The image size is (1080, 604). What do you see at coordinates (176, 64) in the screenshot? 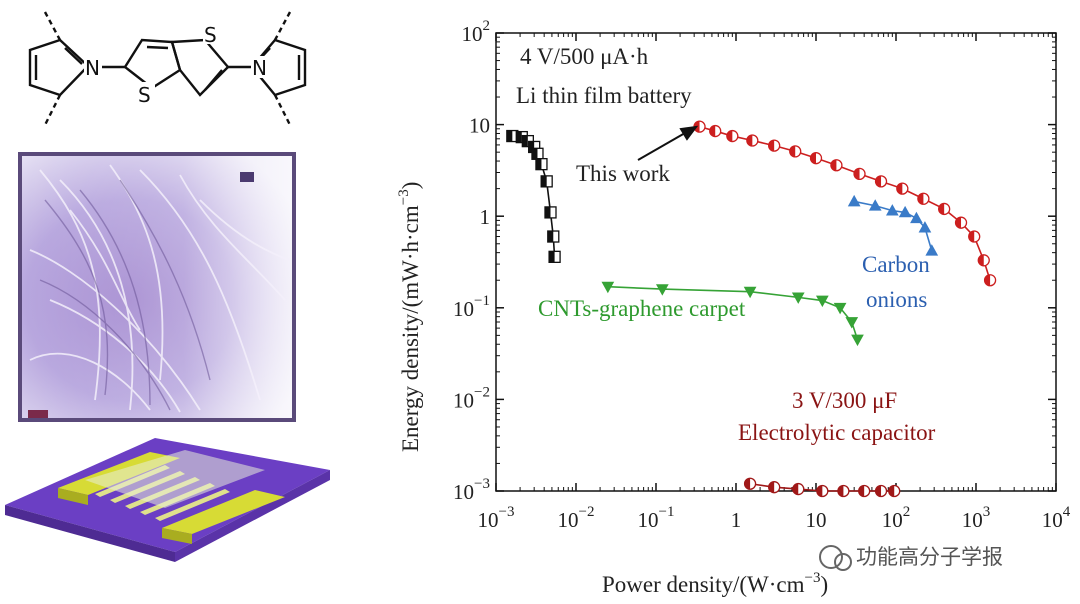
I see `molecule-atom-labels: N S S N` at bounding box center [176, 64].